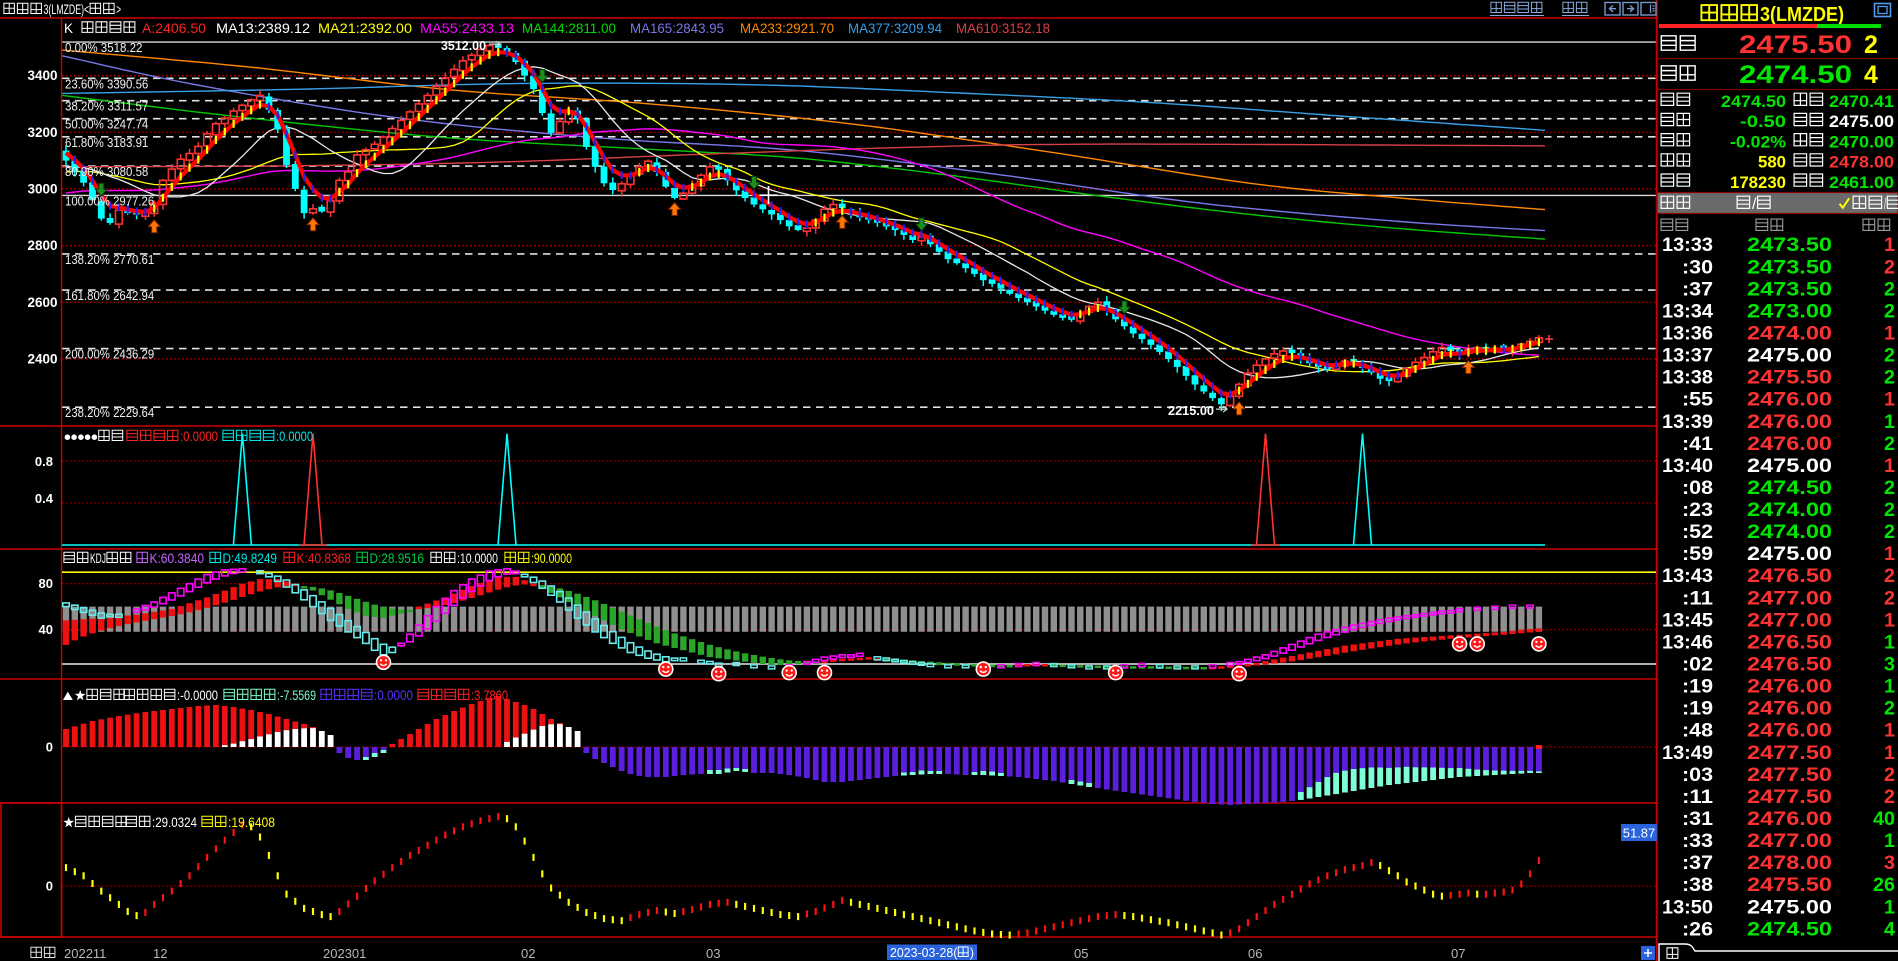 Image resolution: width=1898 pixels, height=961 pixels. Describe the element at coordinates (1697, 488) in the screenshot. I see `svg-text: :08` at that location.